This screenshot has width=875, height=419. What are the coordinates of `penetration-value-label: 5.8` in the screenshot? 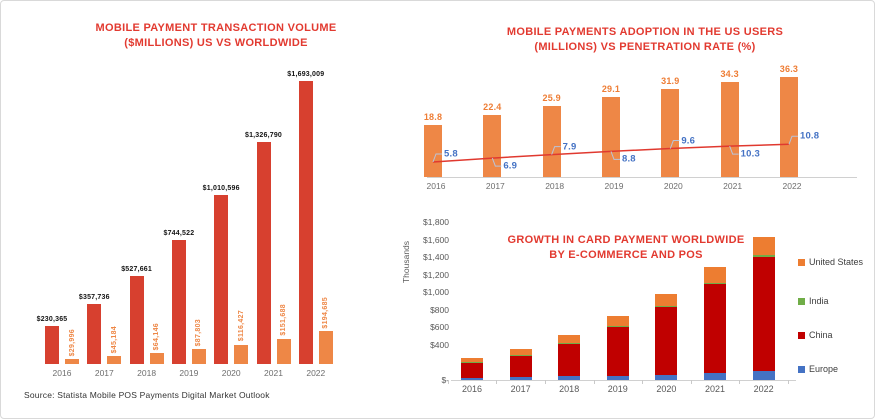 It's located at (451, 154).